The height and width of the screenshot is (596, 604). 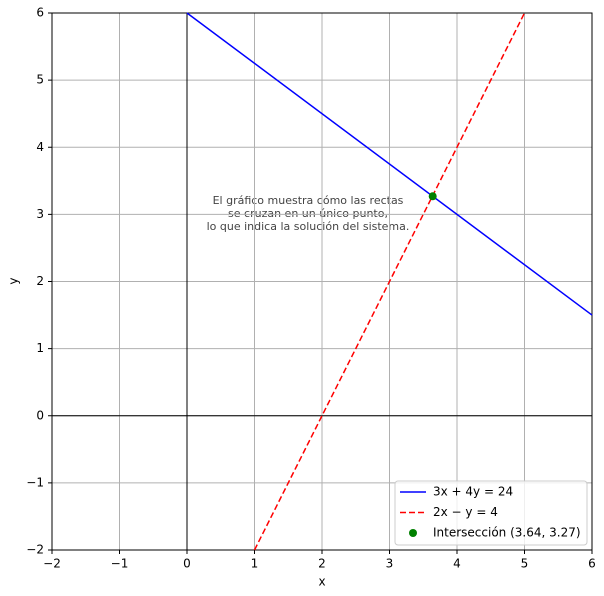 I want to click on legend-label: 3x + 4y = 24, so click(x=473, y=492).